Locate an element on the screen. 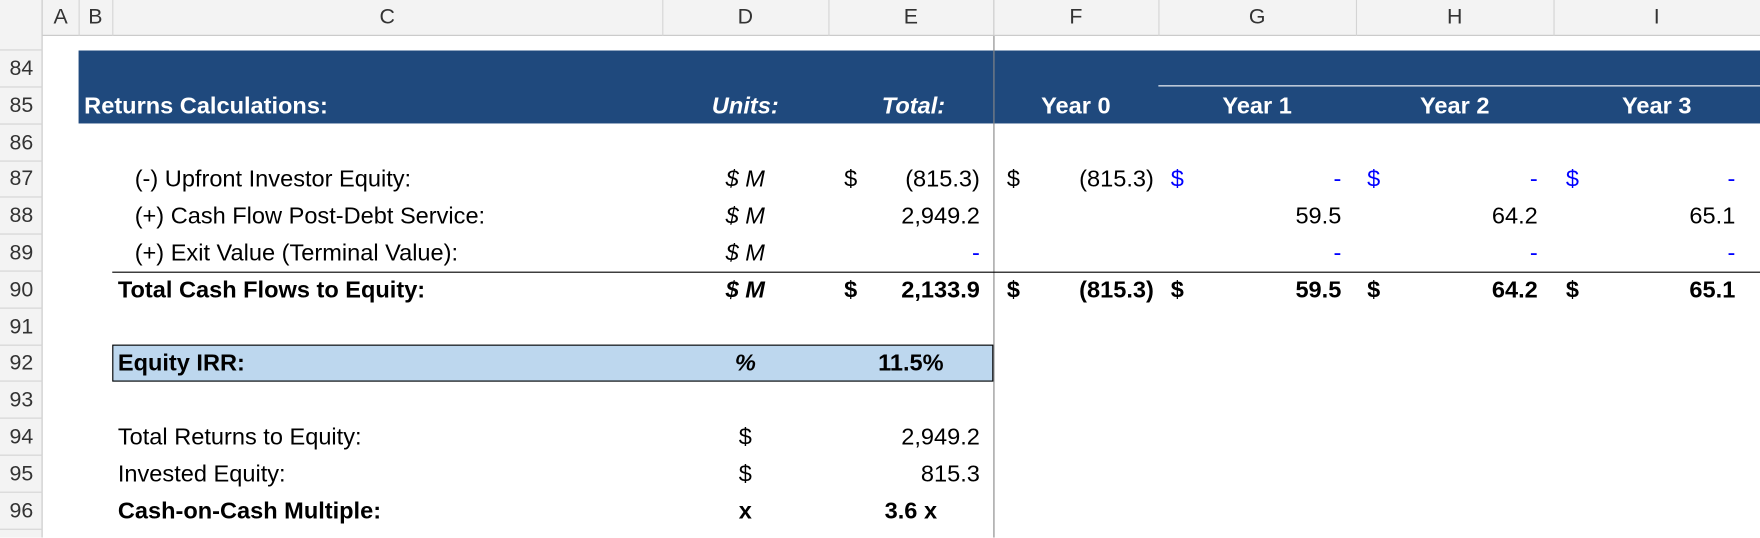 The width and height of the screenshot is (1760, 538). row-number: 94 is located at coordinates (21, 437).